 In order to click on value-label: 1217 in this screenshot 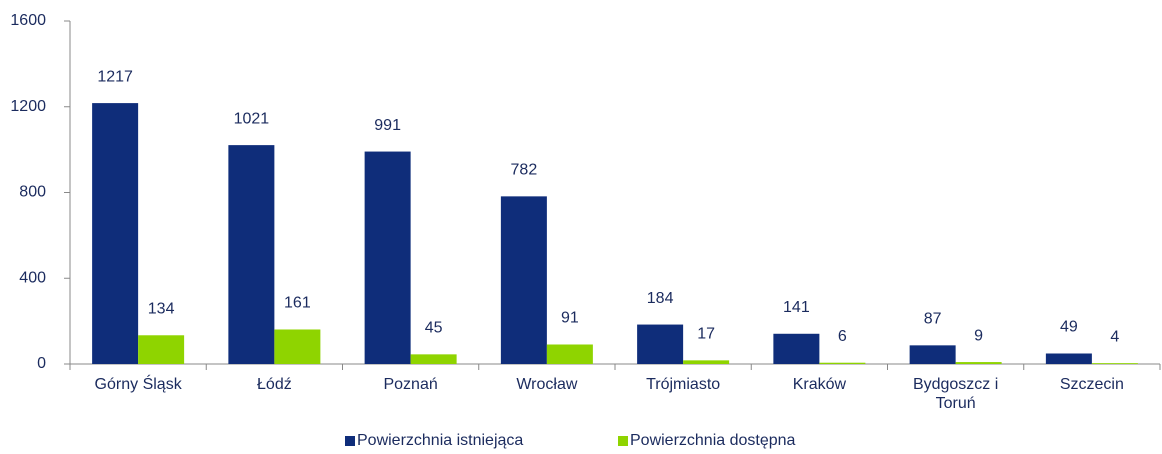, I will do `click(115, 76)`.